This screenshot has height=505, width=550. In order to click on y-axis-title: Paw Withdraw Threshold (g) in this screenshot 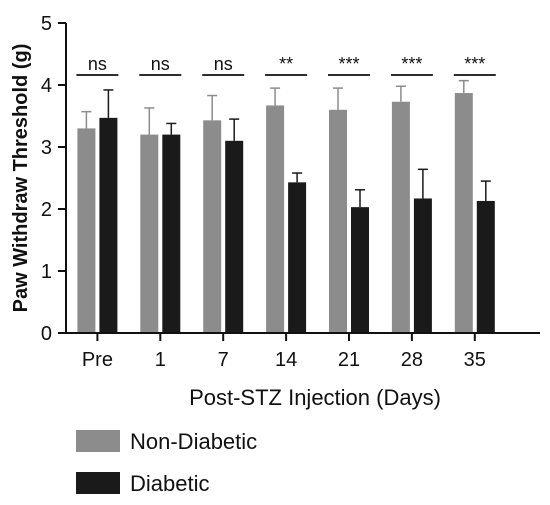, I will do `click(21, 178)`.